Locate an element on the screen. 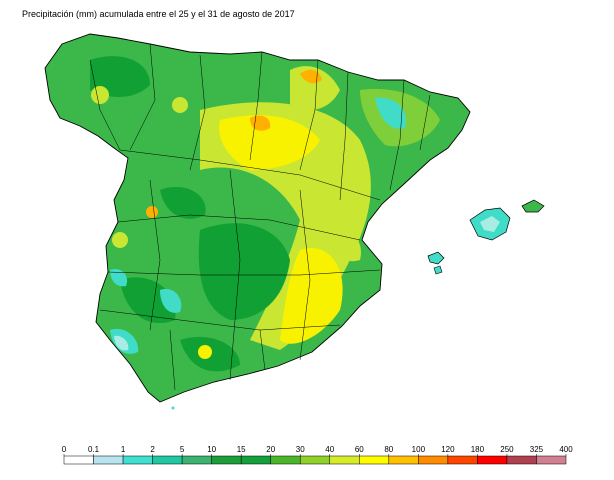  legend-tick-label: 15 is located at coordinates (241, 449).